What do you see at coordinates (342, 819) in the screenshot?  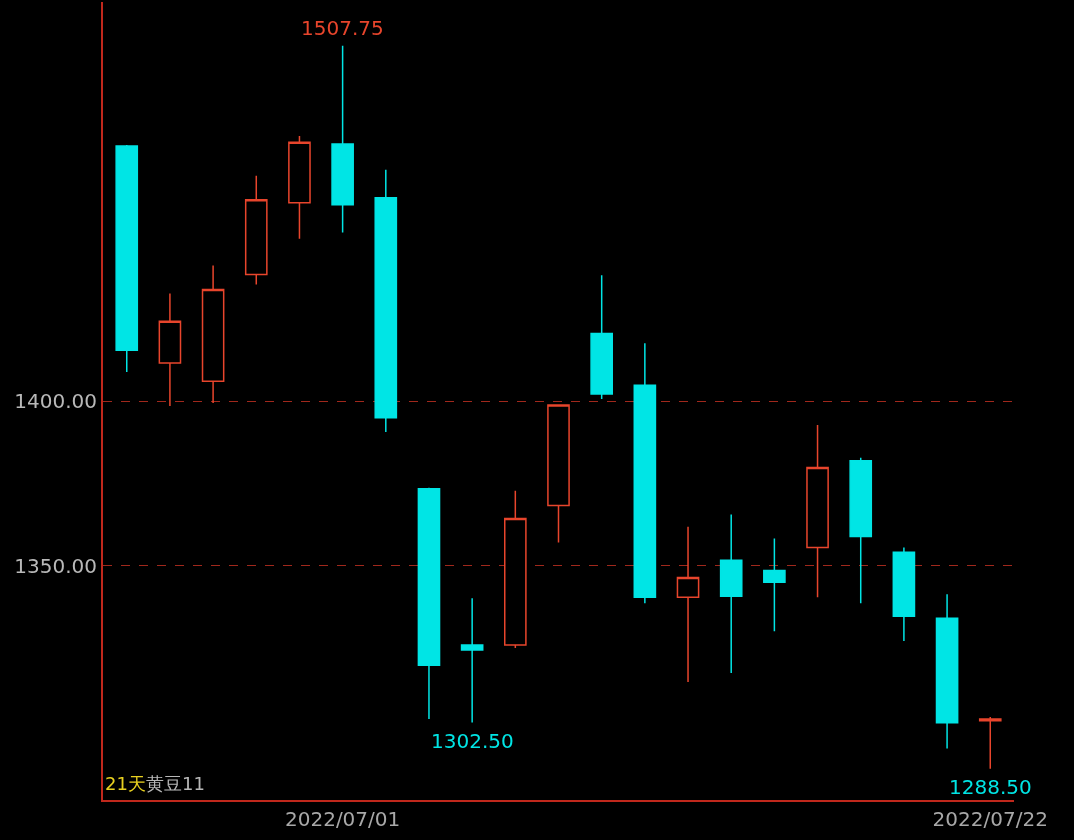 I see `x-tick-label: 2022/07/01` at bounding box center [342, 819].